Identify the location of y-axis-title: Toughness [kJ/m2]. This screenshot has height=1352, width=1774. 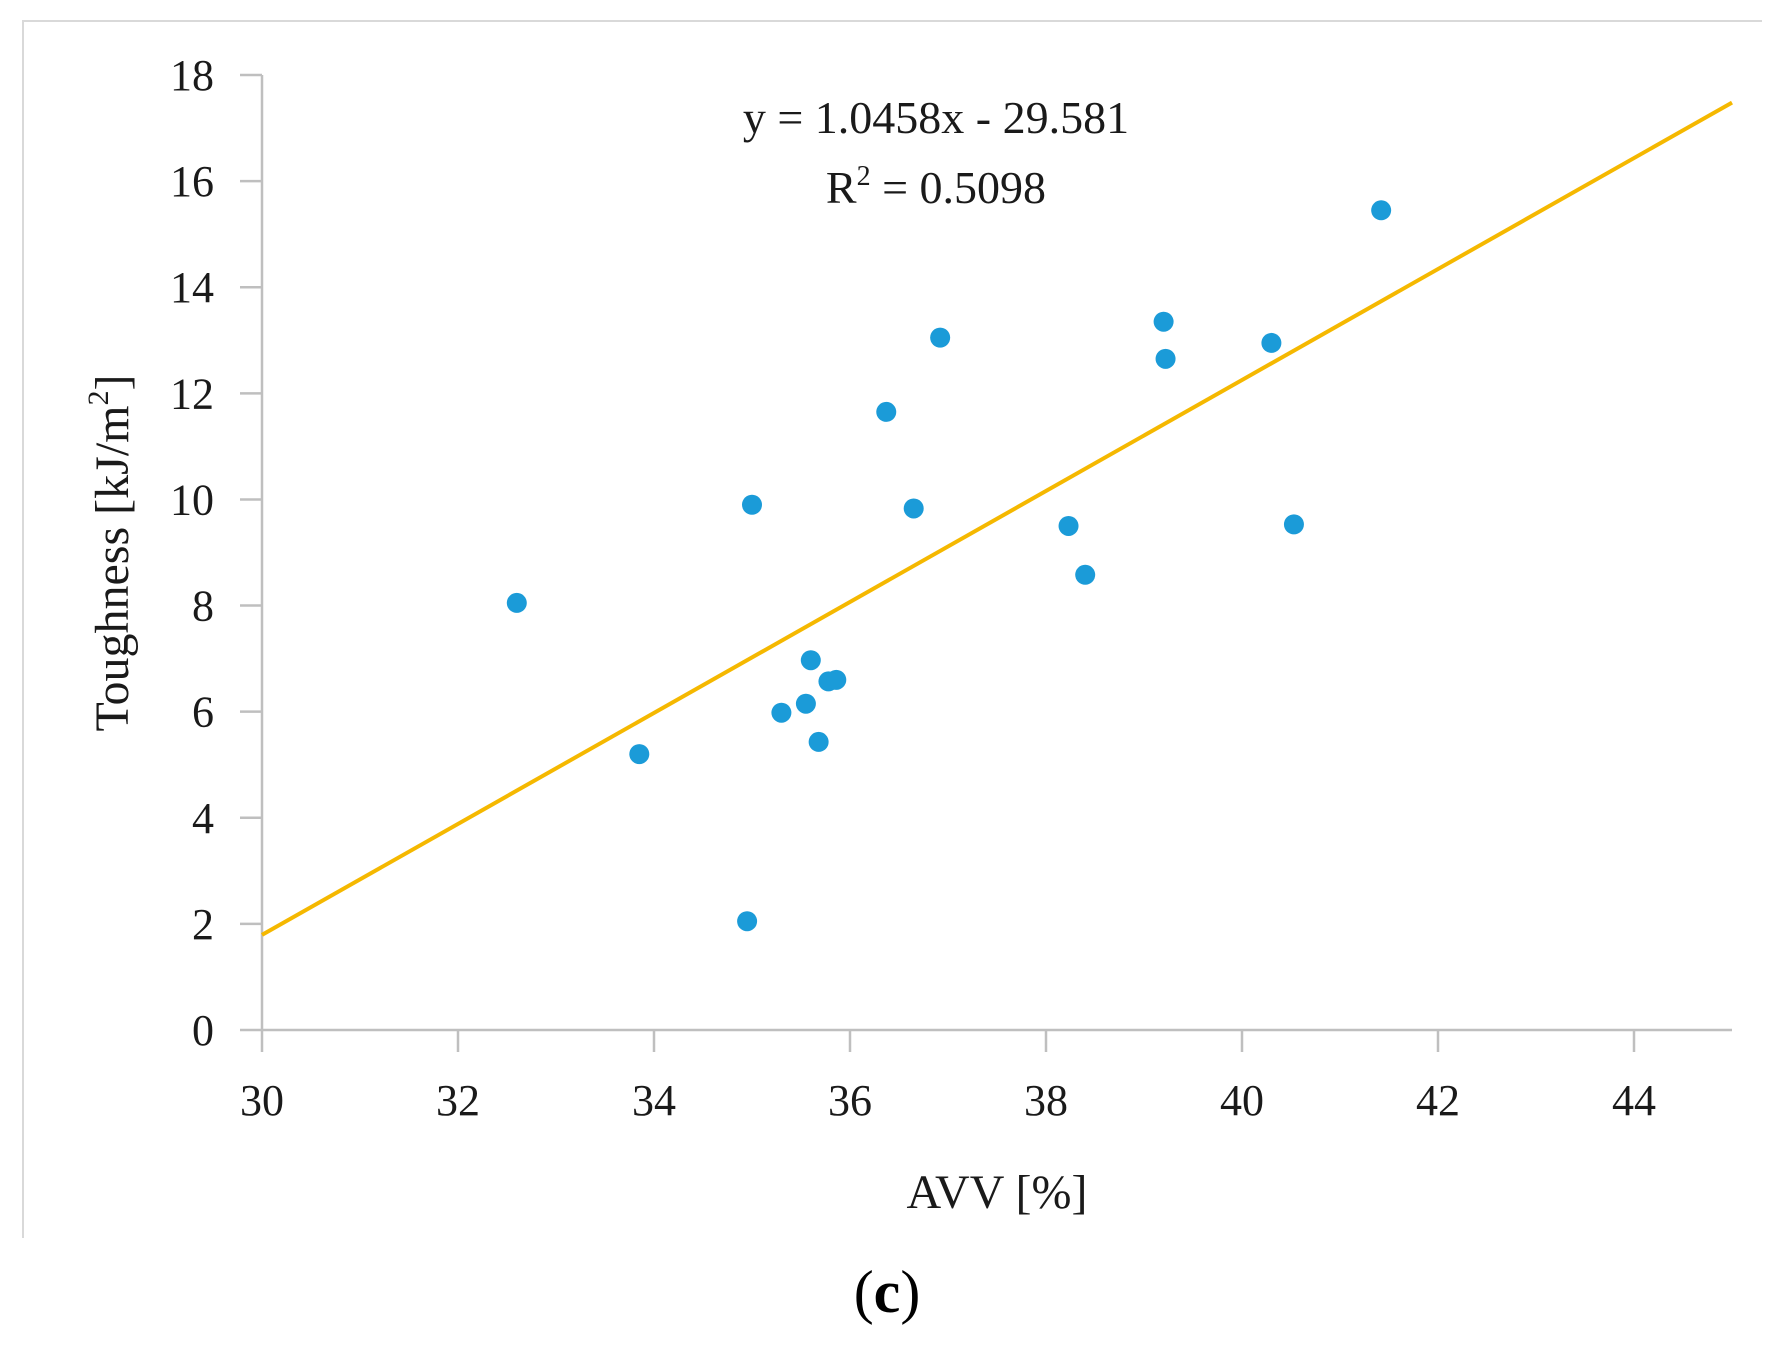
(110, 553).